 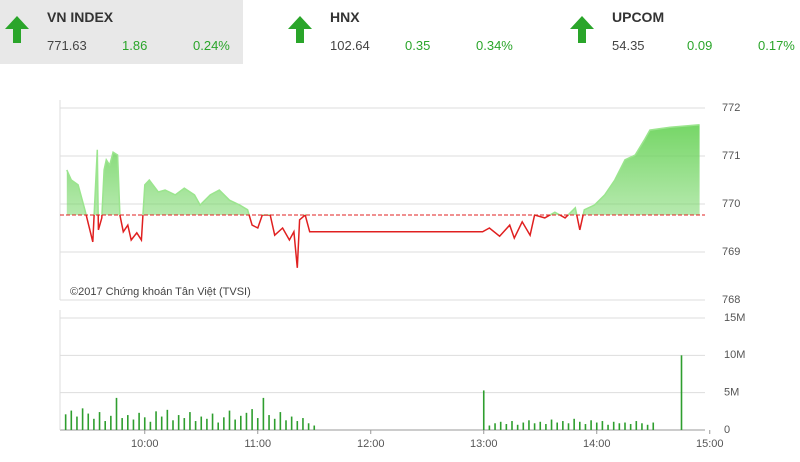 What do you see at coordinates (731, 252) in the screenshot?
I see `y-tick-label: 769` at bounding box center [731, 252].